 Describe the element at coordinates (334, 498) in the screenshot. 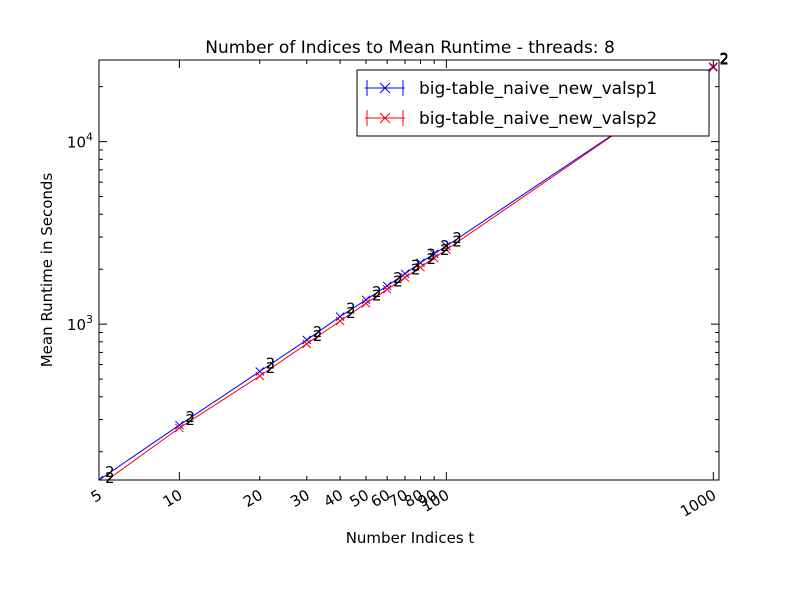

I see `x-tick-label: 40` at that location.